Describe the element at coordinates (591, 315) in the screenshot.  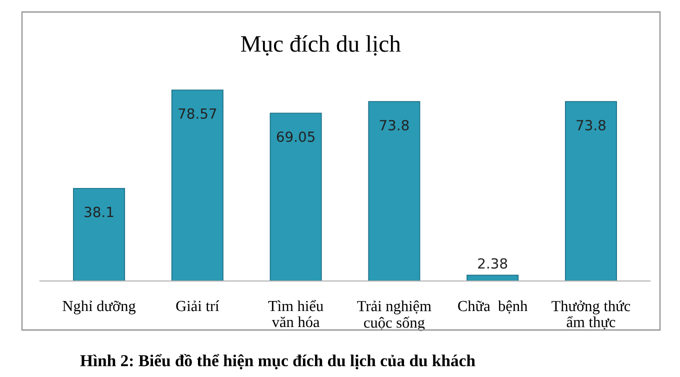
I see `x-tick-label: Thưởng thức ẩm thực` at that location.